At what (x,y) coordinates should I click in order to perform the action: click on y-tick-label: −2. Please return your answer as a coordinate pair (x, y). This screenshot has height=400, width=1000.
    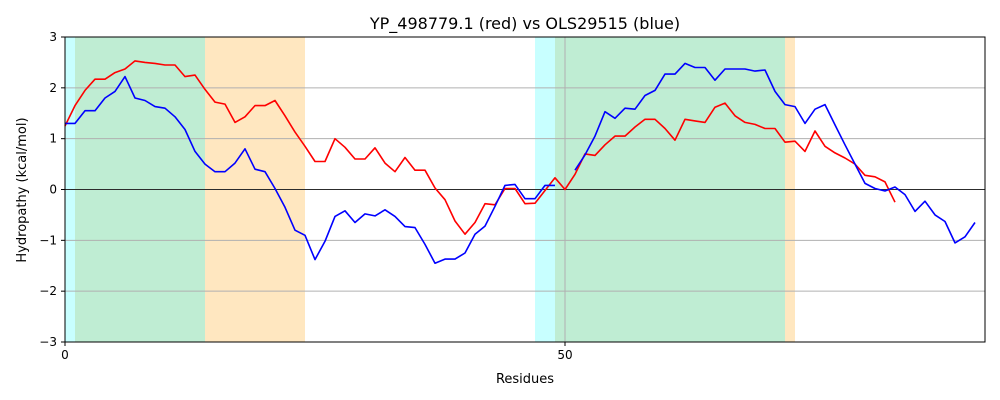
    Looking at the image, I should click on (48, 291).